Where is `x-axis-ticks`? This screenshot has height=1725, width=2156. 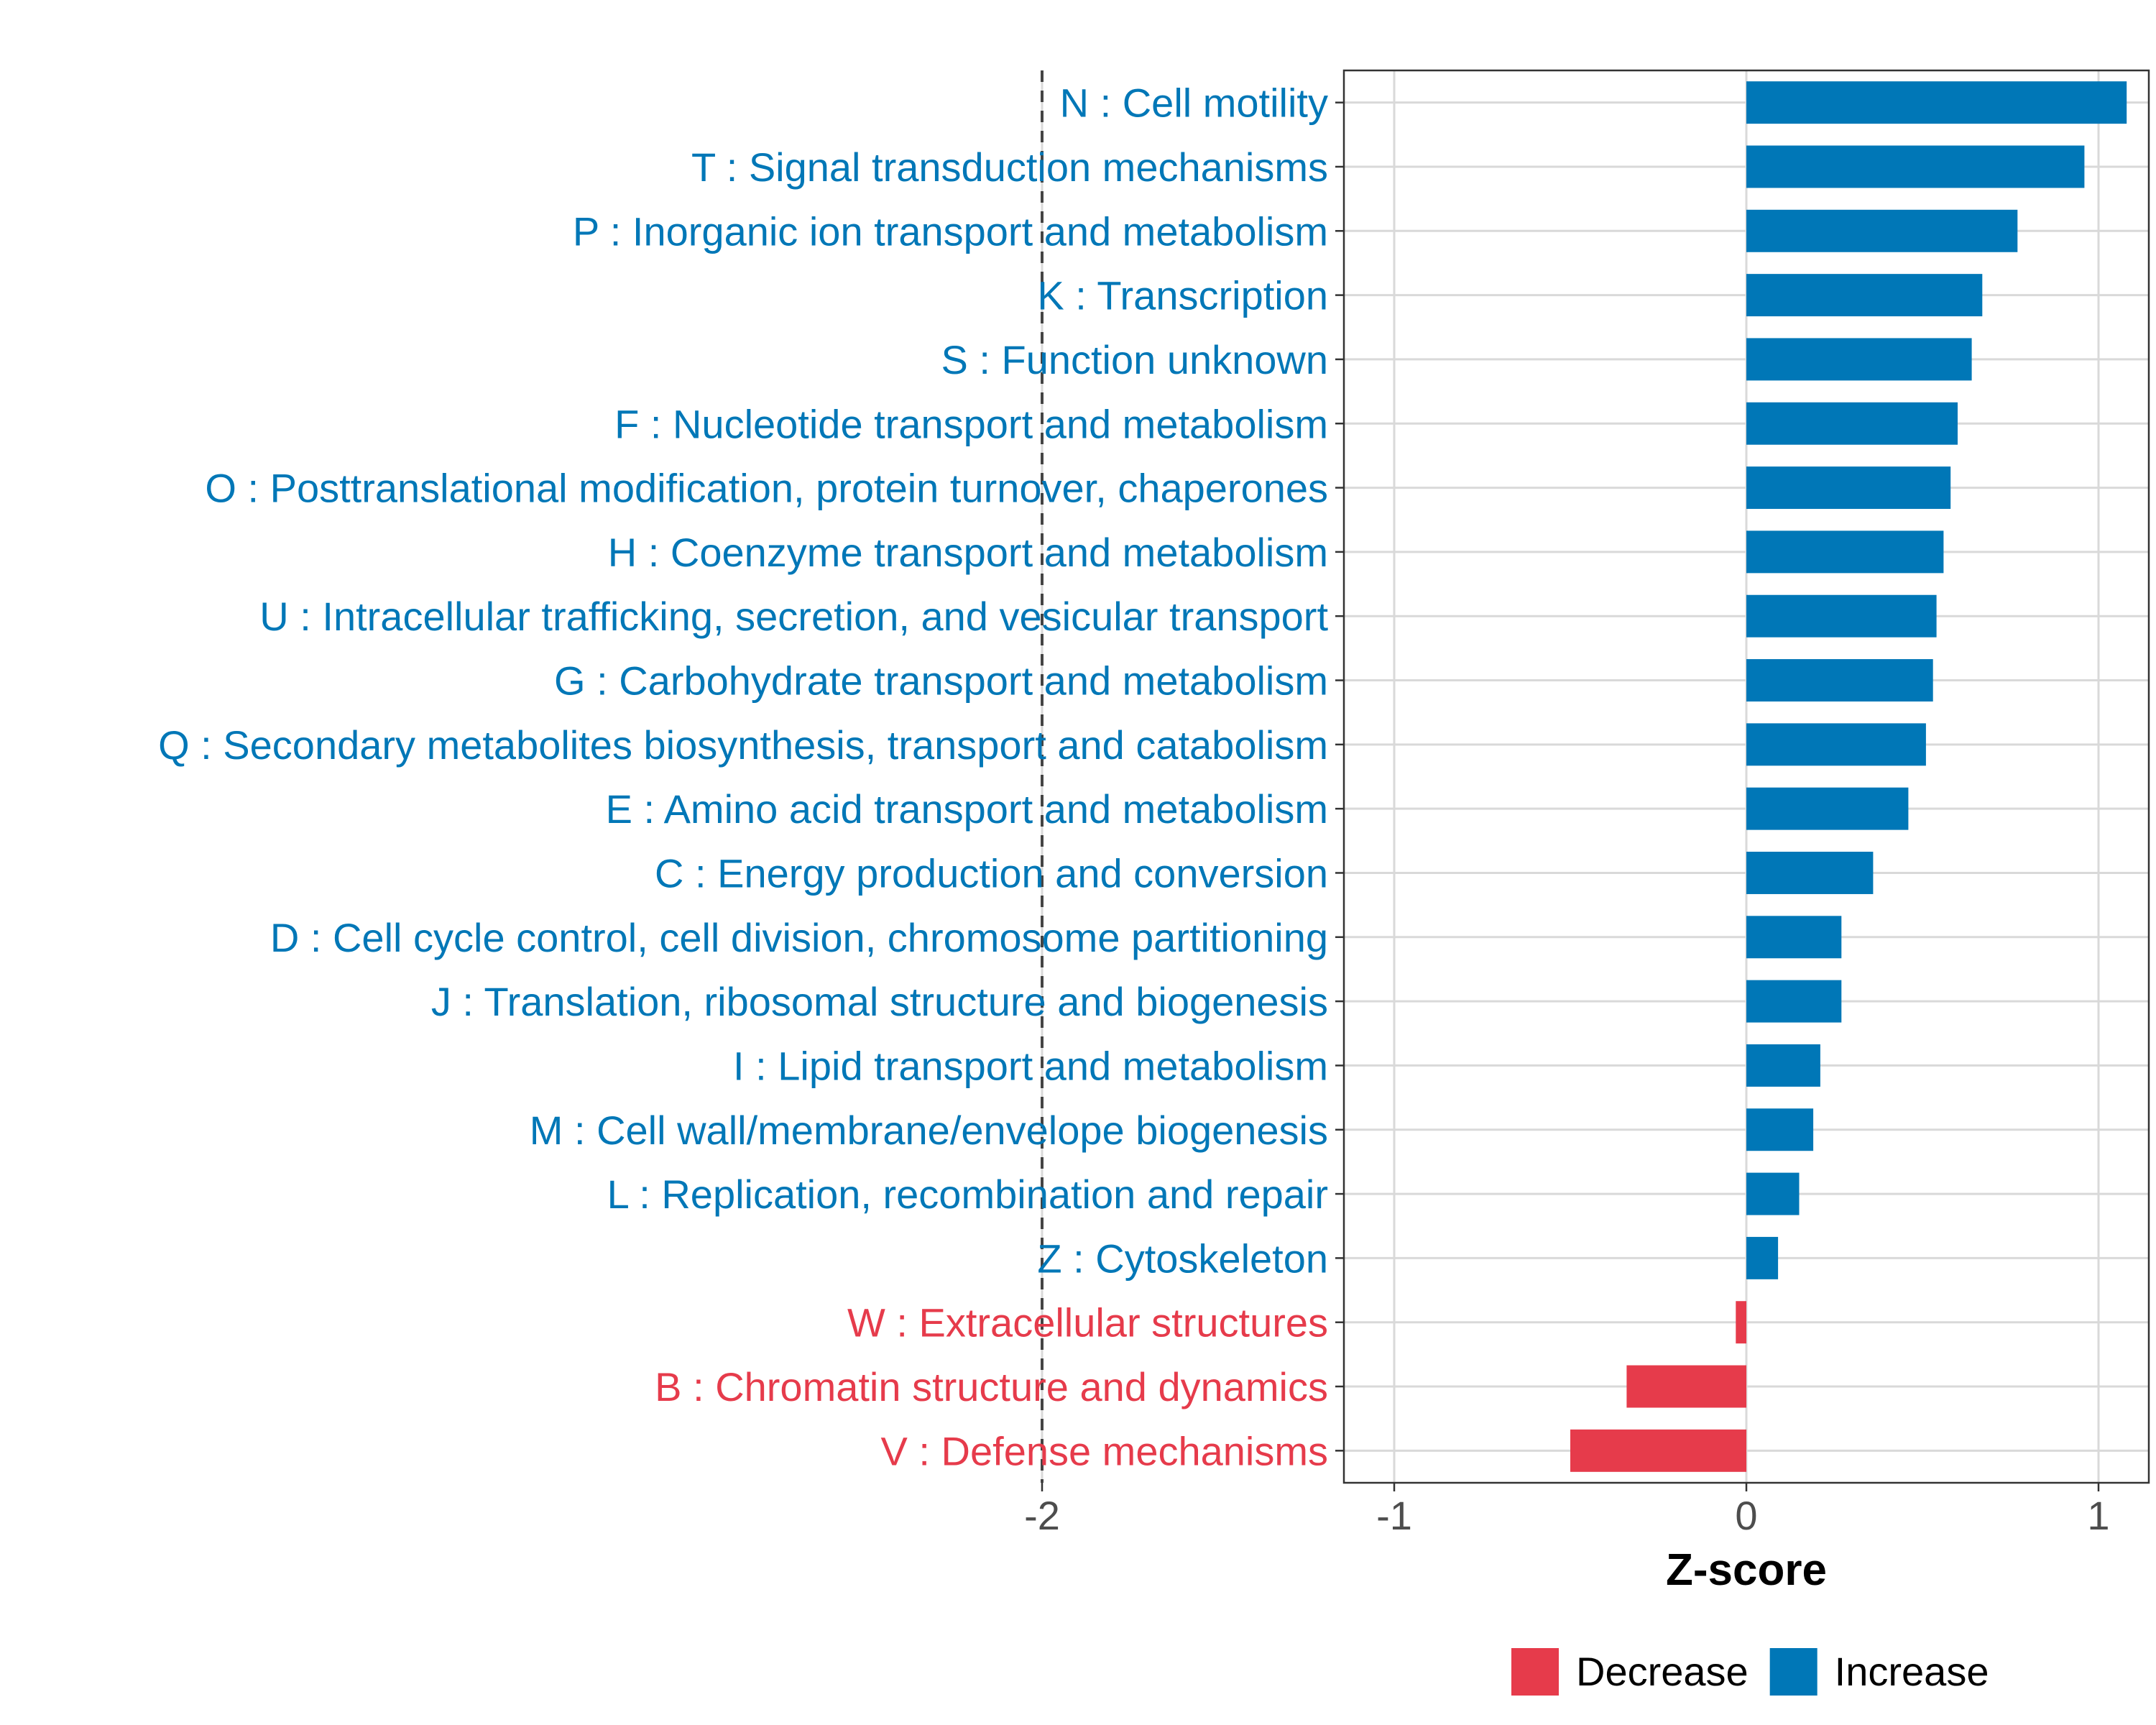
x-axis-ticks is located at coordinates (1571, 1487).